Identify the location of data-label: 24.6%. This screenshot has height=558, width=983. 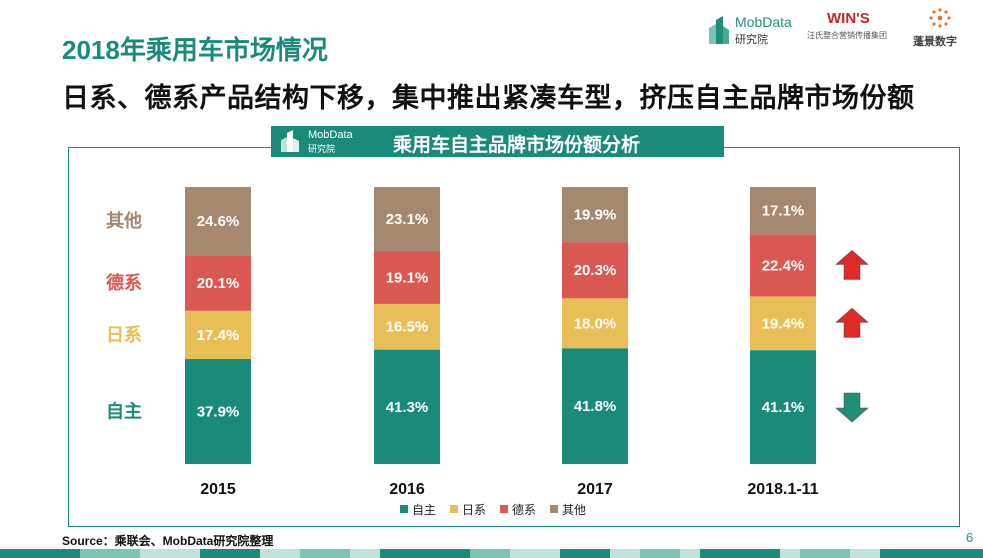
(218, 221).